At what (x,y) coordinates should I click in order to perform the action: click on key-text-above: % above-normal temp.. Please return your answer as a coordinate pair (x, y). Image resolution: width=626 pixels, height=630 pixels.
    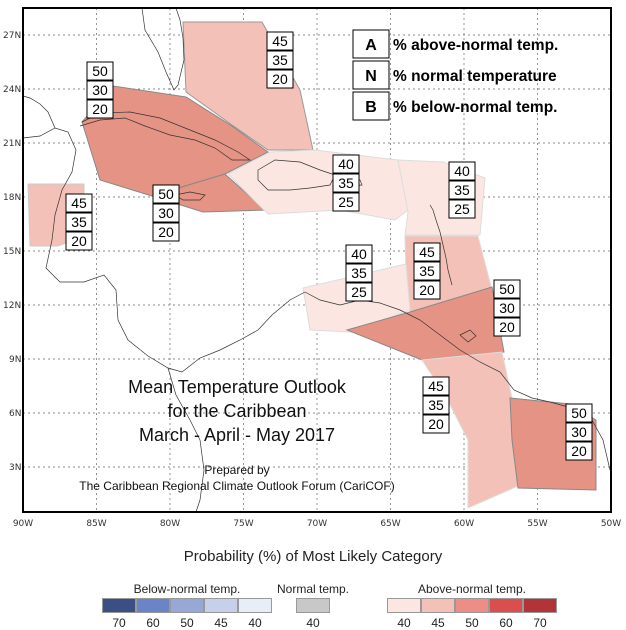
    Looking at the image, I should click on (475, 45).